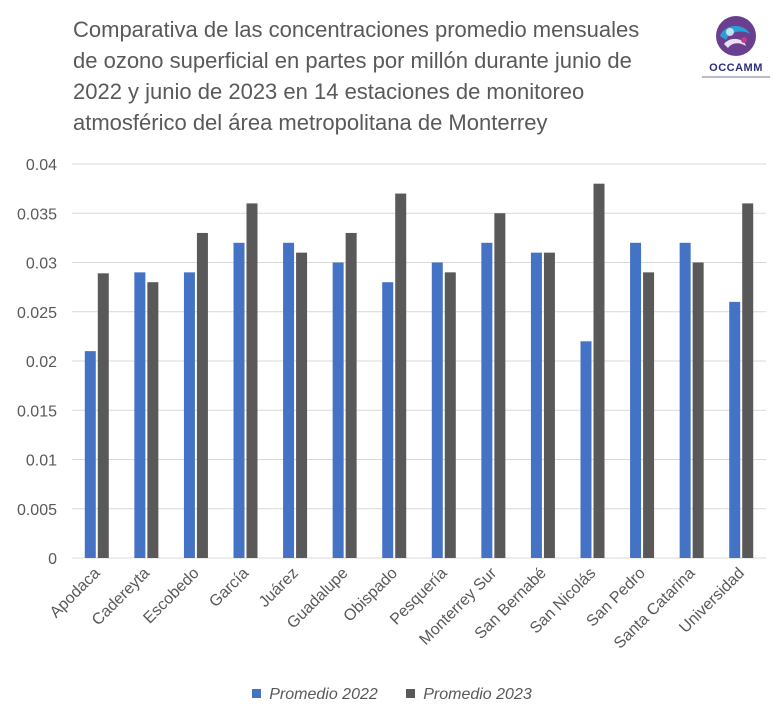 This screenshot has width=784, height=727. I want to click on legend-swatch-2022, so click(257, 693).